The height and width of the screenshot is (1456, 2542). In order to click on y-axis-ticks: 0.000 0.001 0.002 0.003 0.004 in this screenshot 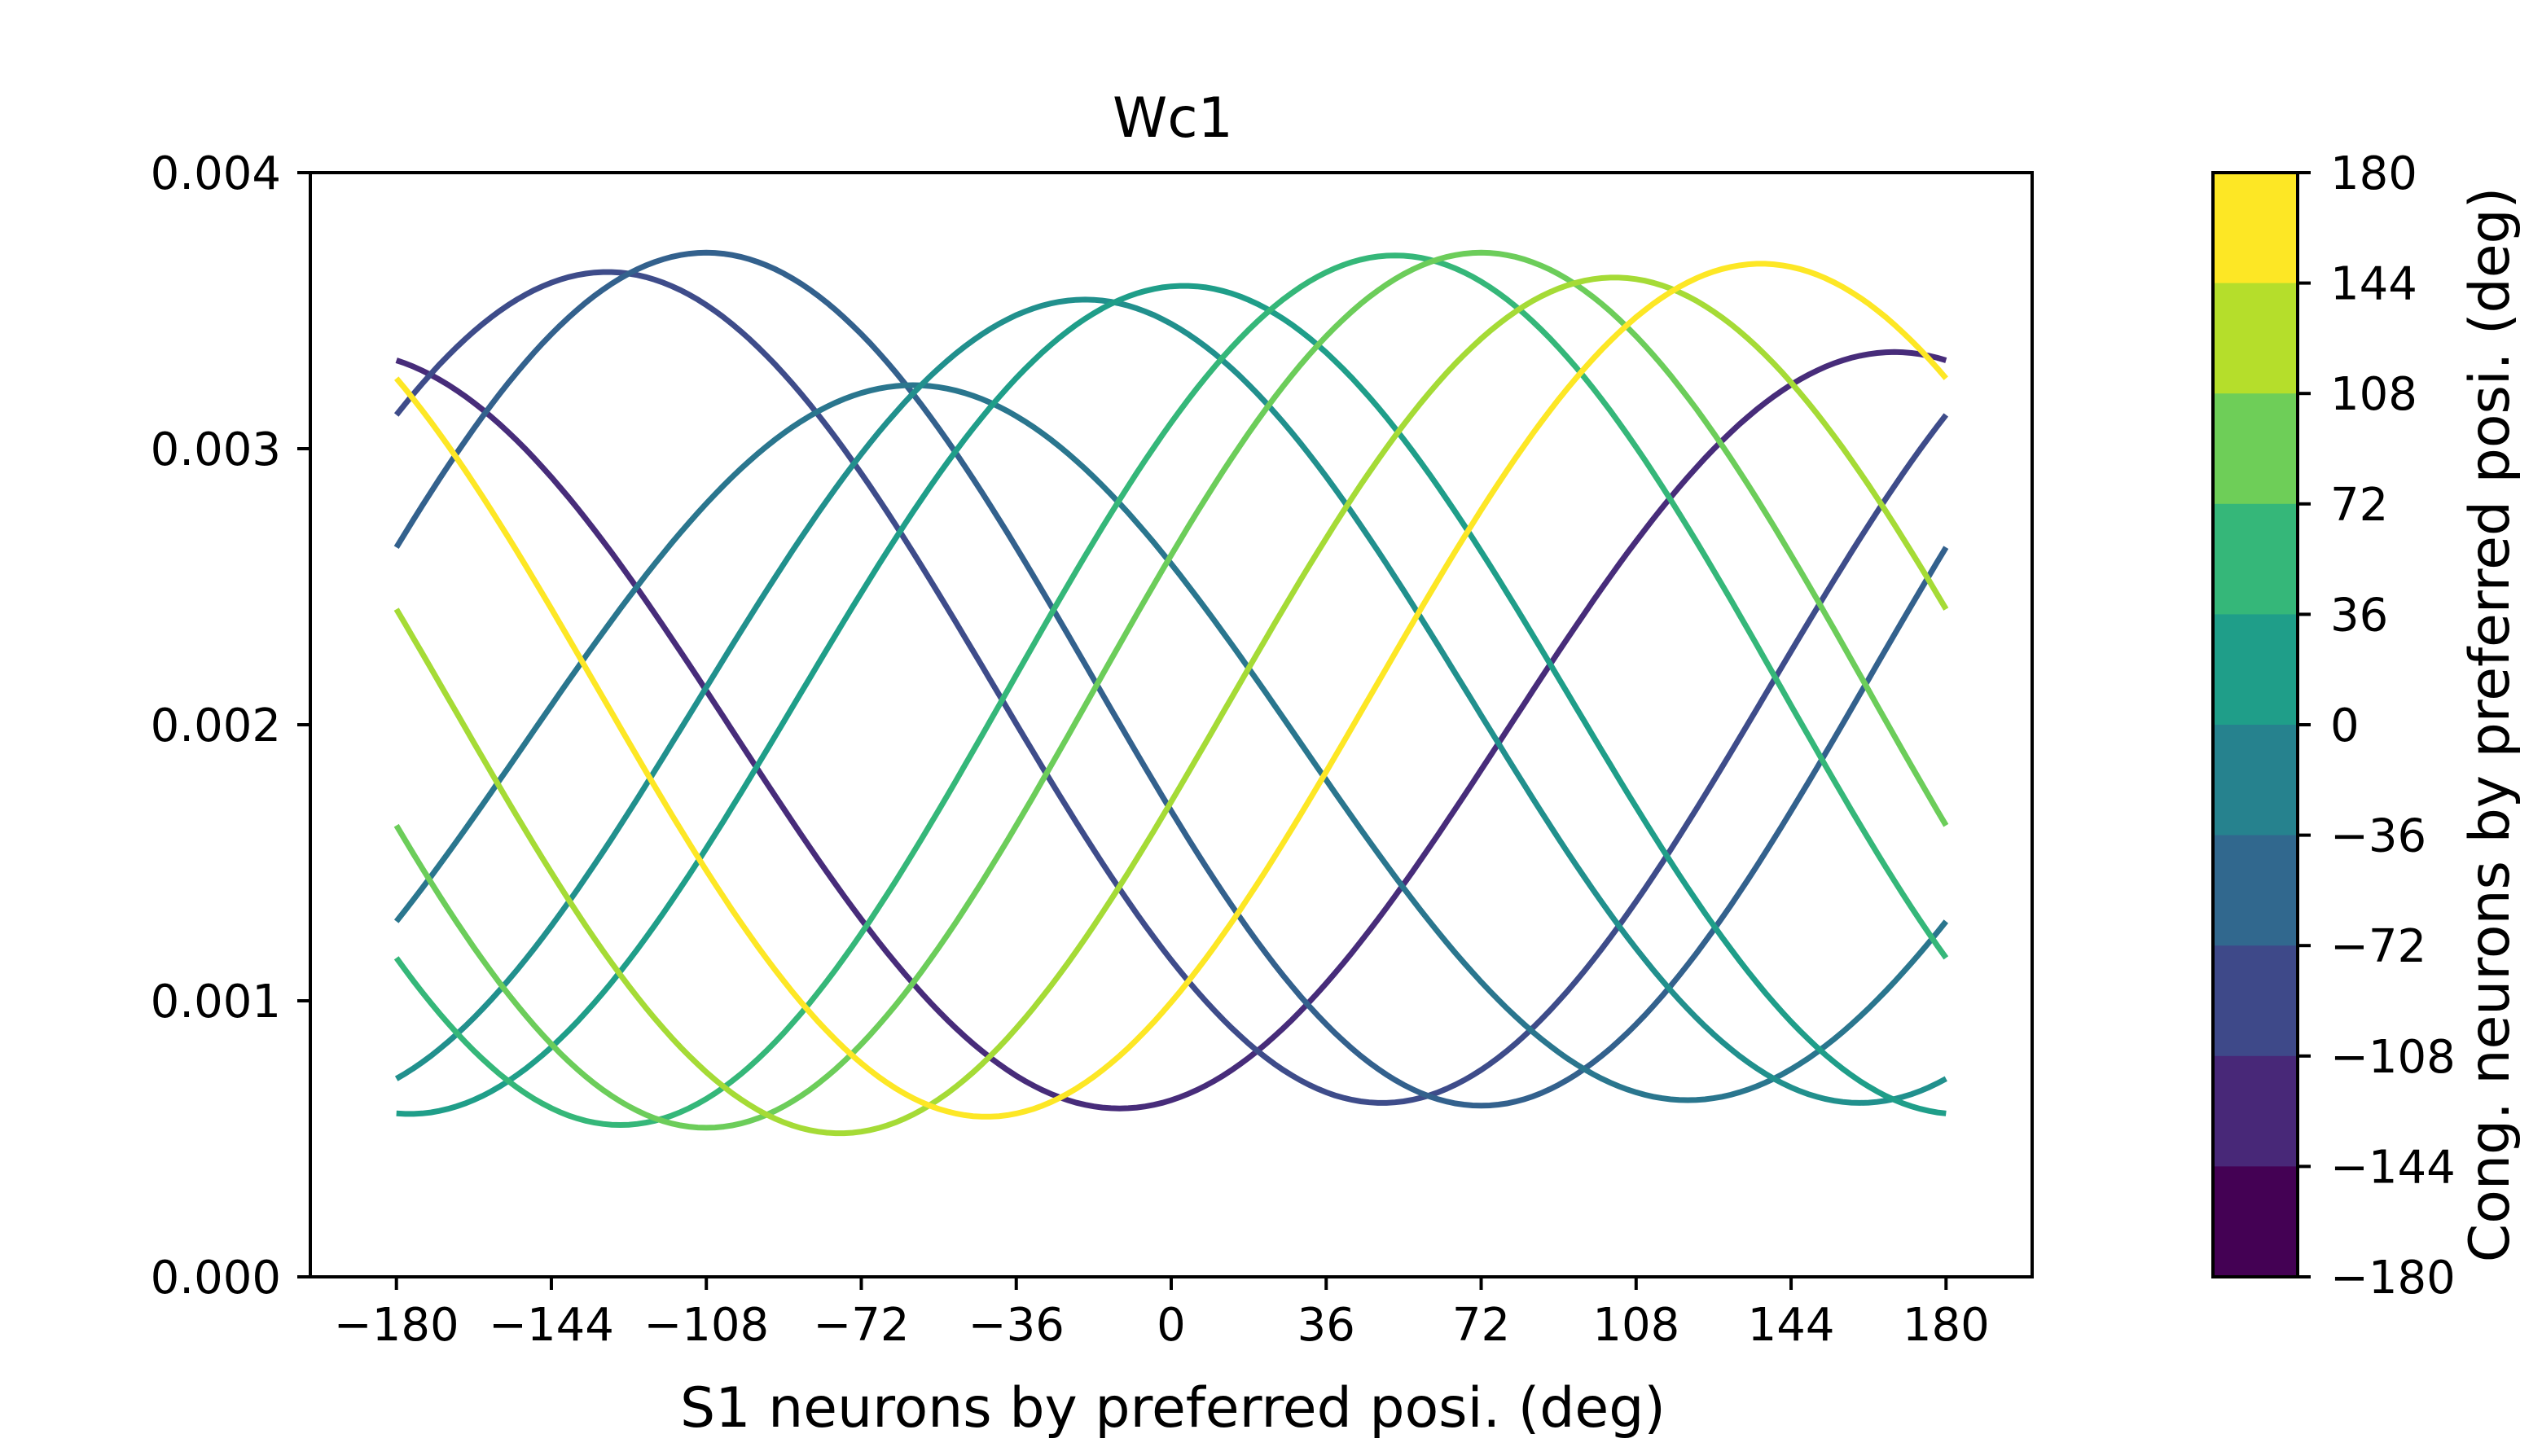, I will do `click(230, 726)`.